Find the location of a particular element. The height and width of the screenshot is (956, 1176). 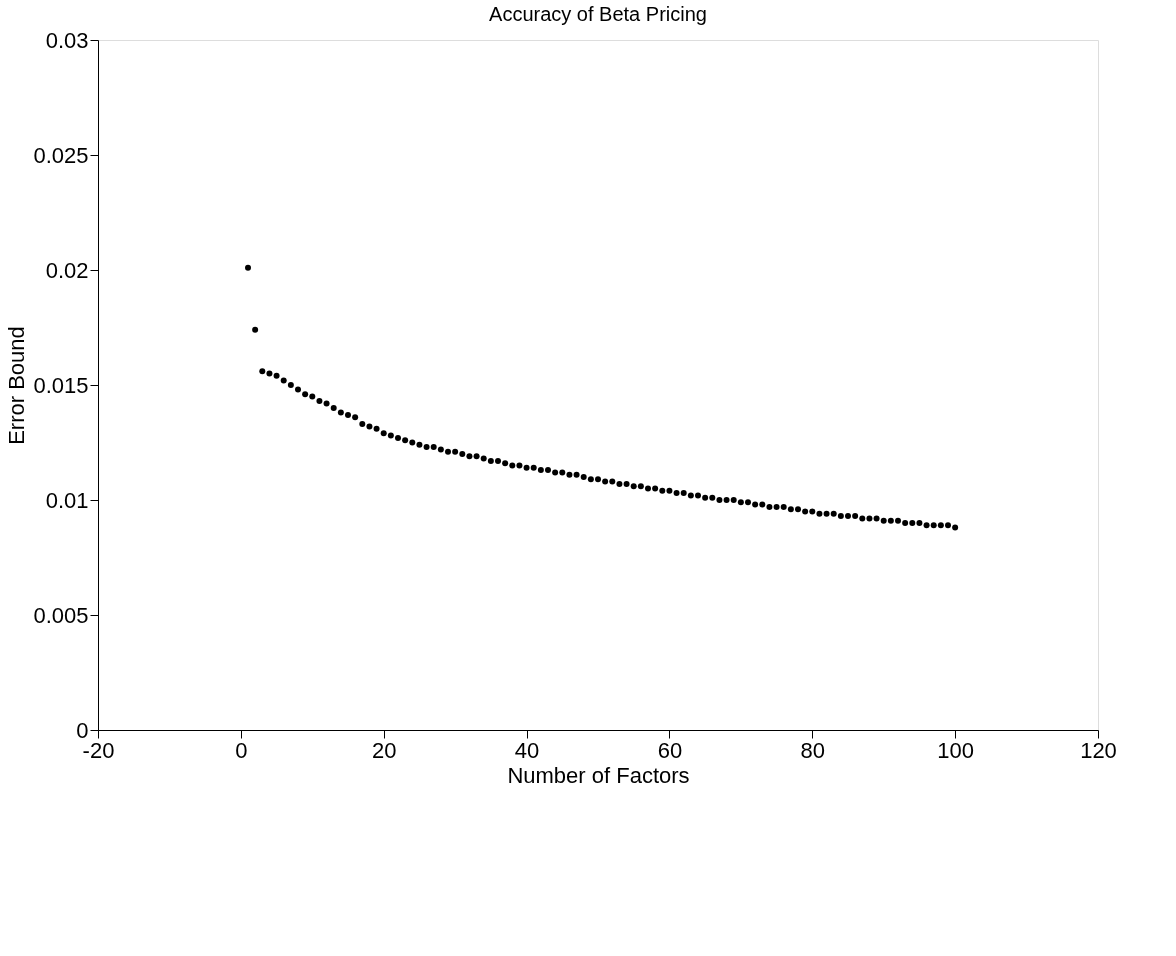

x-tick-label: 20 is located at coordinates (384, 750).